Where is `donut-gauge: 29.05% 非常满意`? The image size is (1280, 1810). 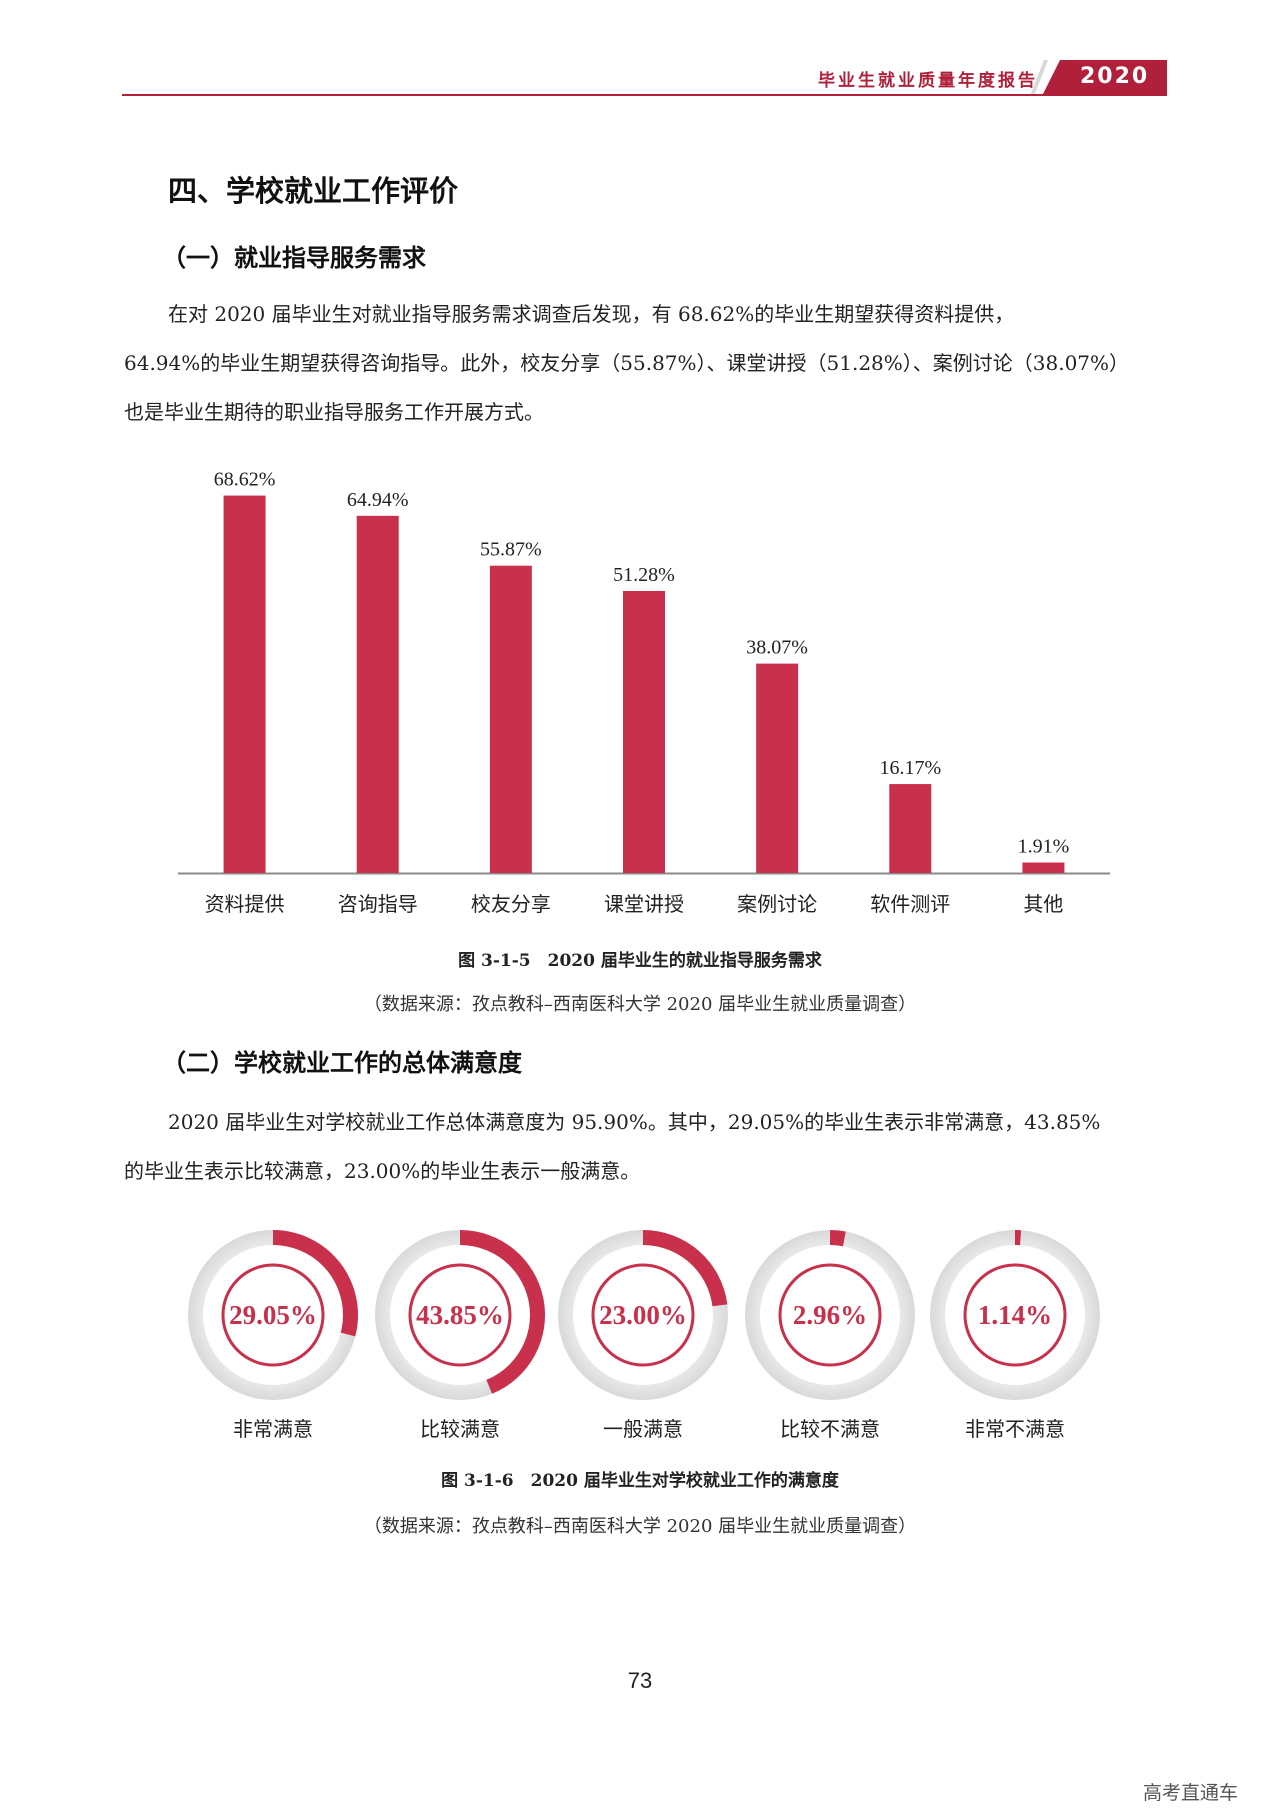
donut-gauge: 29.05% 非常满意 is located at coordinates (273, 1335).